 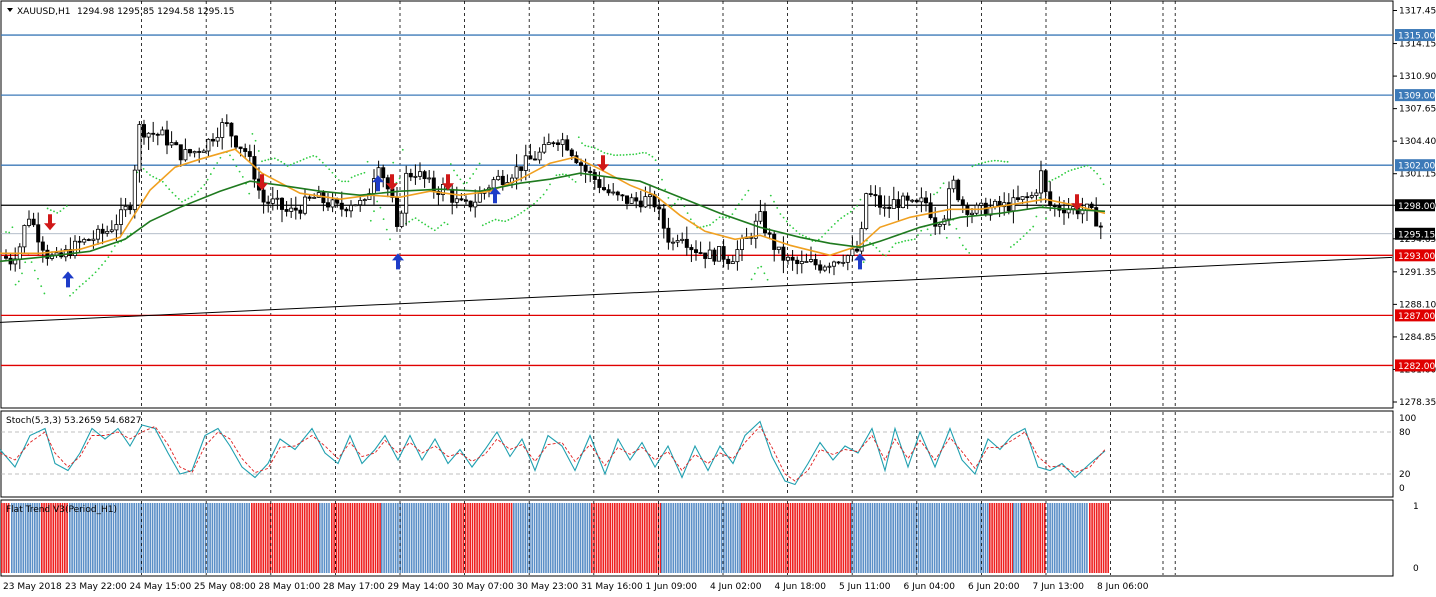 I want to click on collapse-triangle-icon, so click(x=10, y=10).